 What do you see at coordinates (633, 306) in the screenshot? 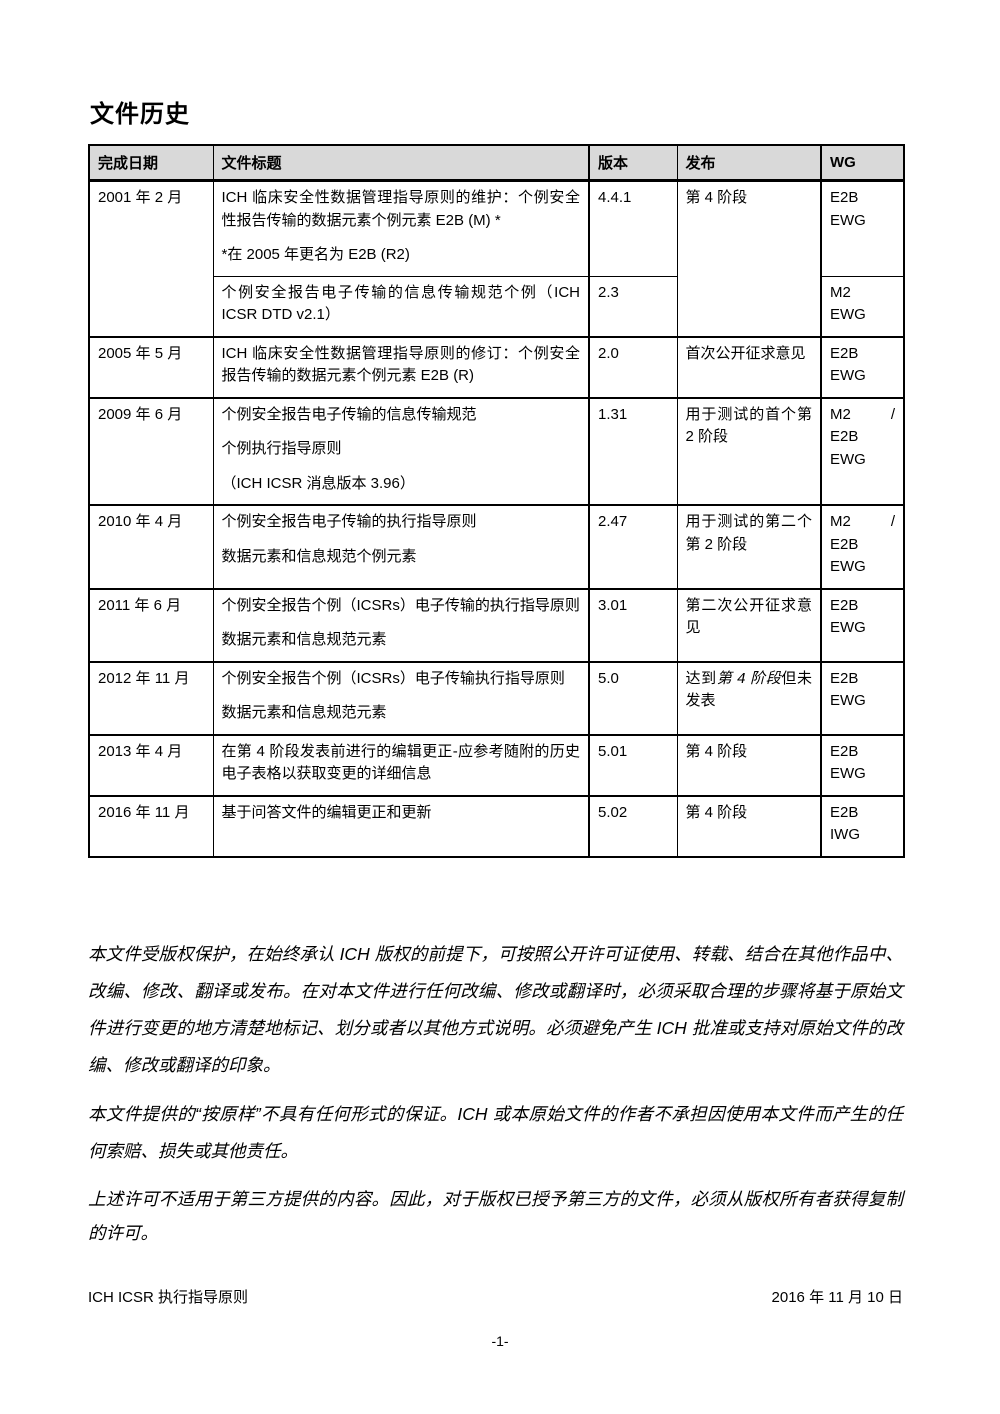
I see `cell-version: 2.3` at bounding box center [633, 306].